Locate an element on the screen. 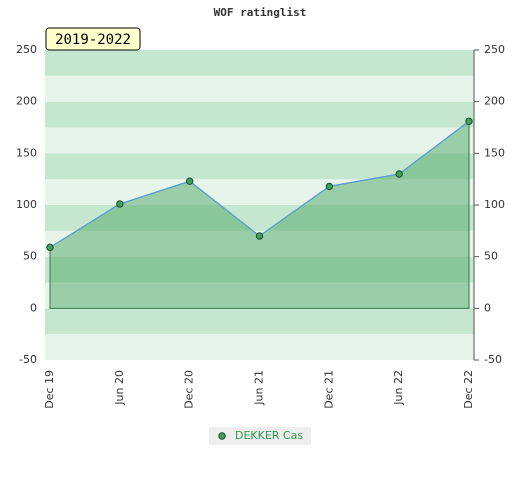 This screenshot has height=480, width=520. y-tick-label: 0 is located at coordinates (33, 307).